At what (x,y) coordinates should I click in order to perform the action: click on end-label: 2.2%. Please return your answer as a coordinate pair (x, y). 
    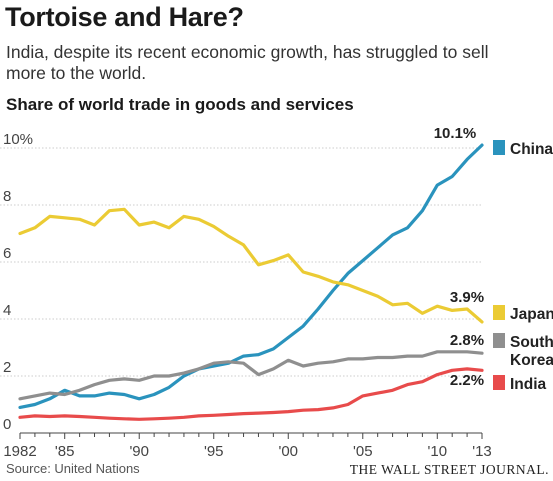
    Looking at the image, I should click on (467, 380).